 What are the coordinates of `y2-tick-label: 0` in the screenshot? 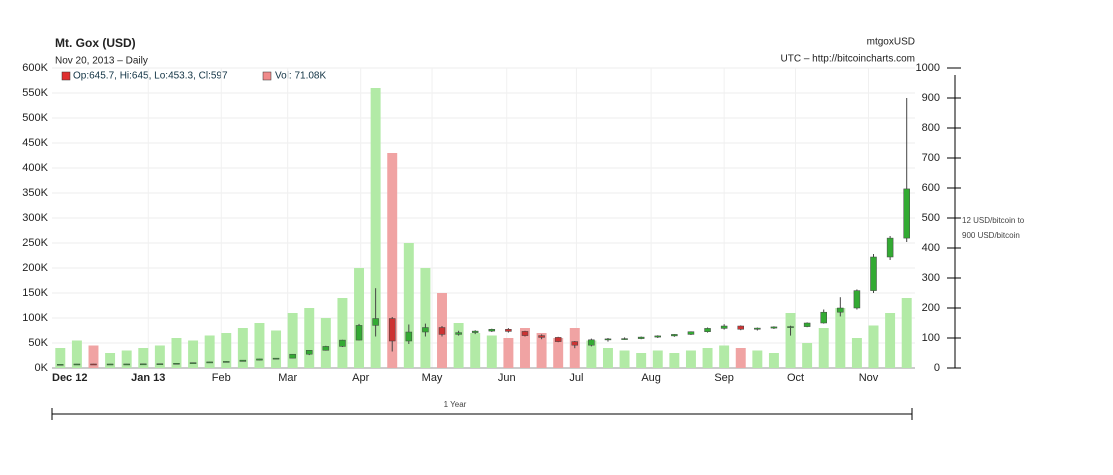 It's located at (937, 368).